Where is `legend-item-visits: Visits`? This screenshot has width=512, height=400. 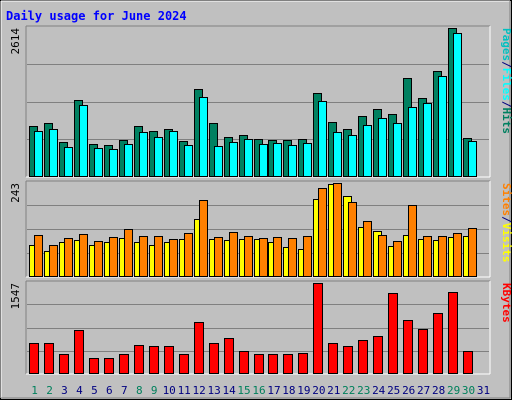
legend-item-visits: Visits is located at coordinates (506, 243).